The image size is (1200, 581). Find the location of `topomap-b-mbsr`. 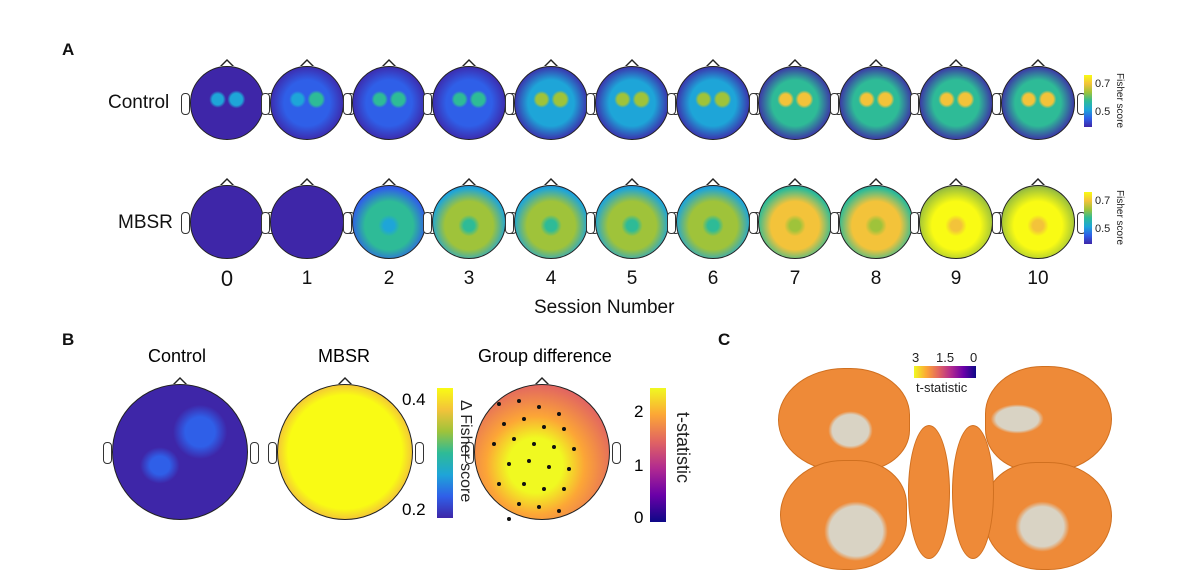

topomap-b-mbsr is located at coordinates (345, 452).